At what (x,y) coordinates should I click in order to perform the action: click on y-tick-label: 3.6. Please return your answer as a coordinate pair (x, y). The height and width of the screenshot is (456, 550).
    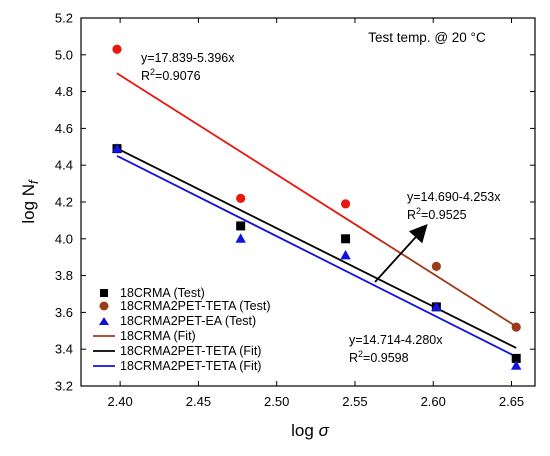
    Looking at the image, I should click on (64, 312).